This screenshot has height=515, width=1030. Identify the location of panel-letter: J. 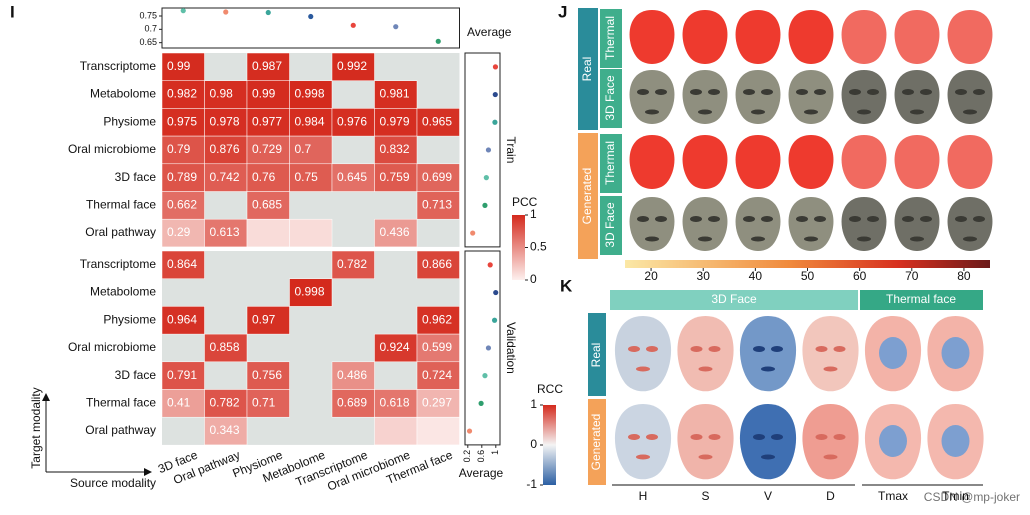
(562, 11).